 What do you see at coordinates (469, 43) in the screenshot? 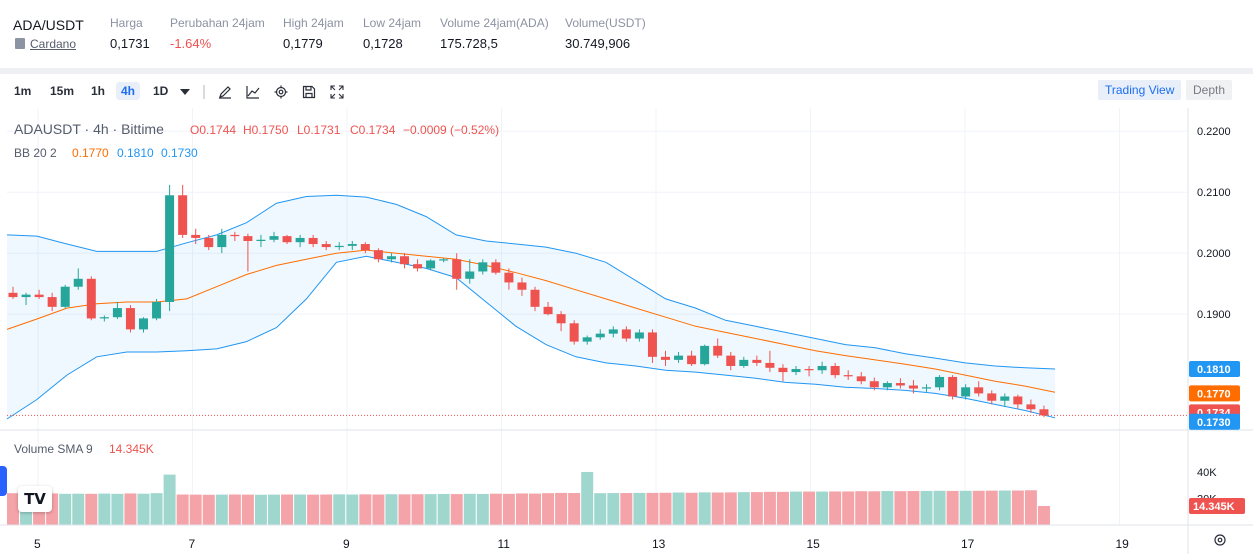
I see `stat-value: 175.728,5` at bounding box center [469, 43].